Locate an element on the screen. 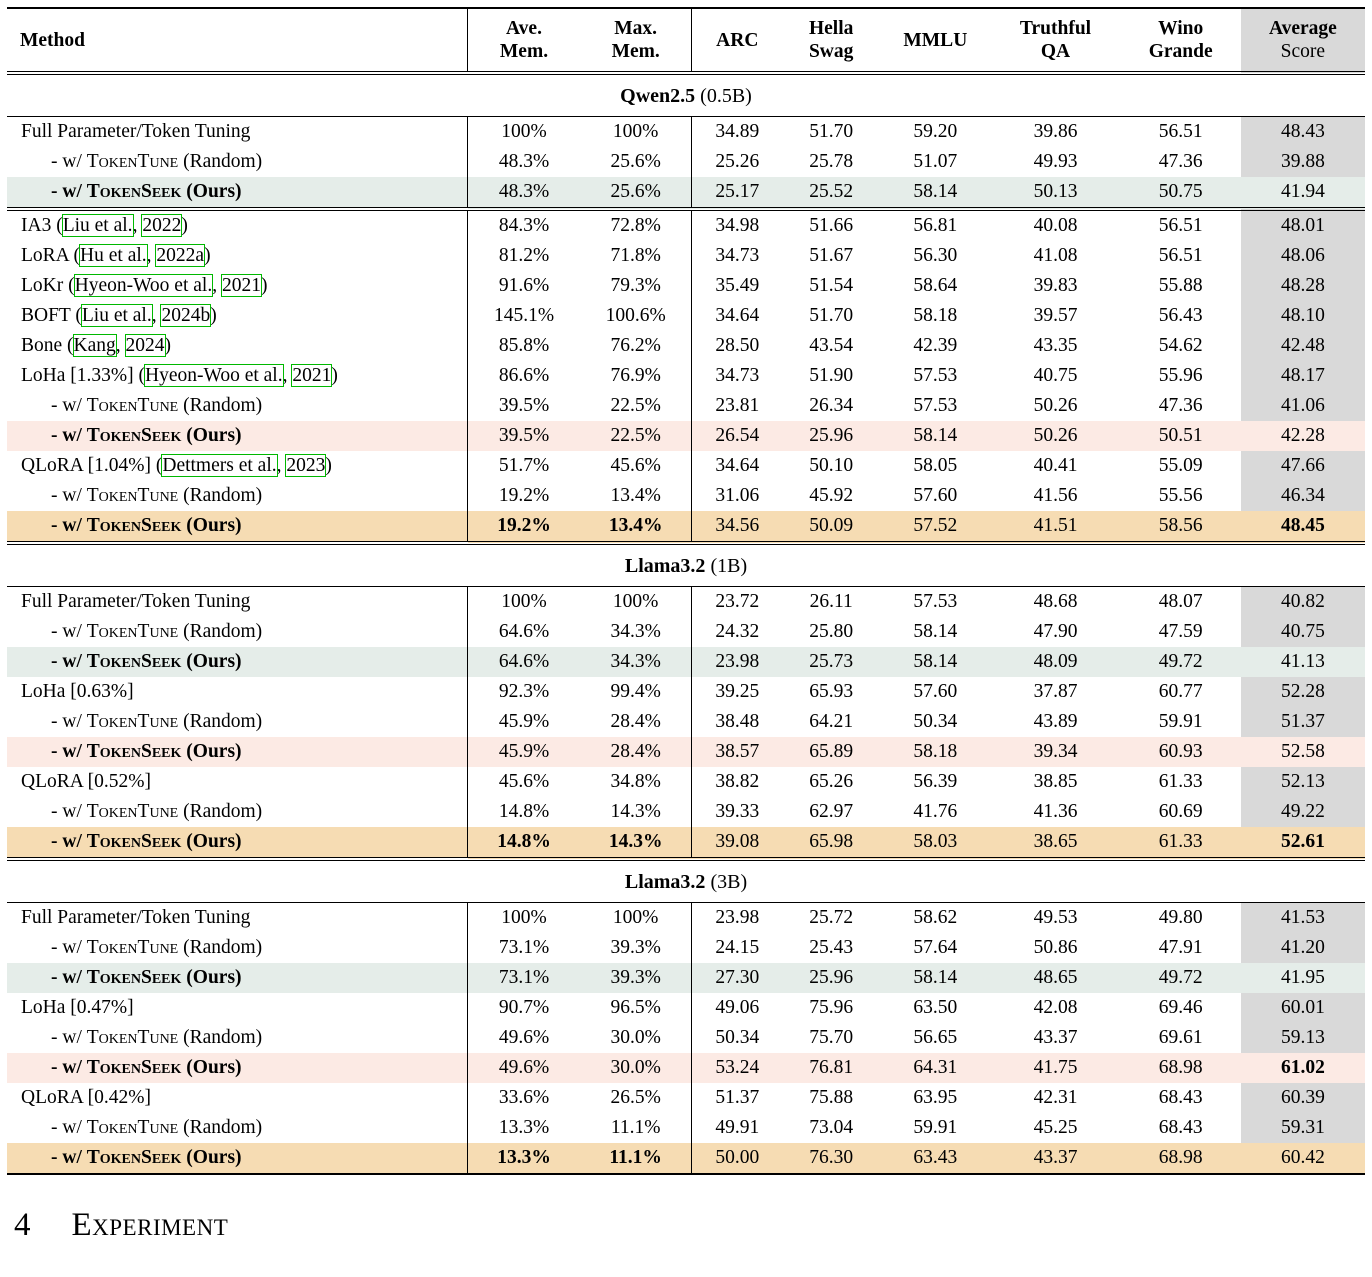 The width and height of the screenshot is (1372, 1277). value-cell: 47.36 is located at coordinates (1180, 405).